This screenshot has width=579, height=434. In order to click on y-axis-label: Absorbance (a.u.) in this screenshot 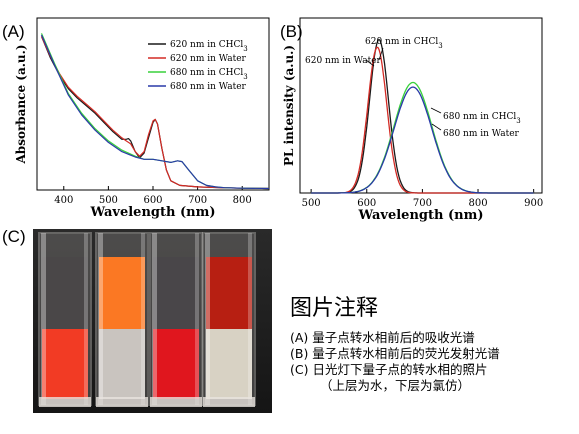, I will do `click(21, 104)`.